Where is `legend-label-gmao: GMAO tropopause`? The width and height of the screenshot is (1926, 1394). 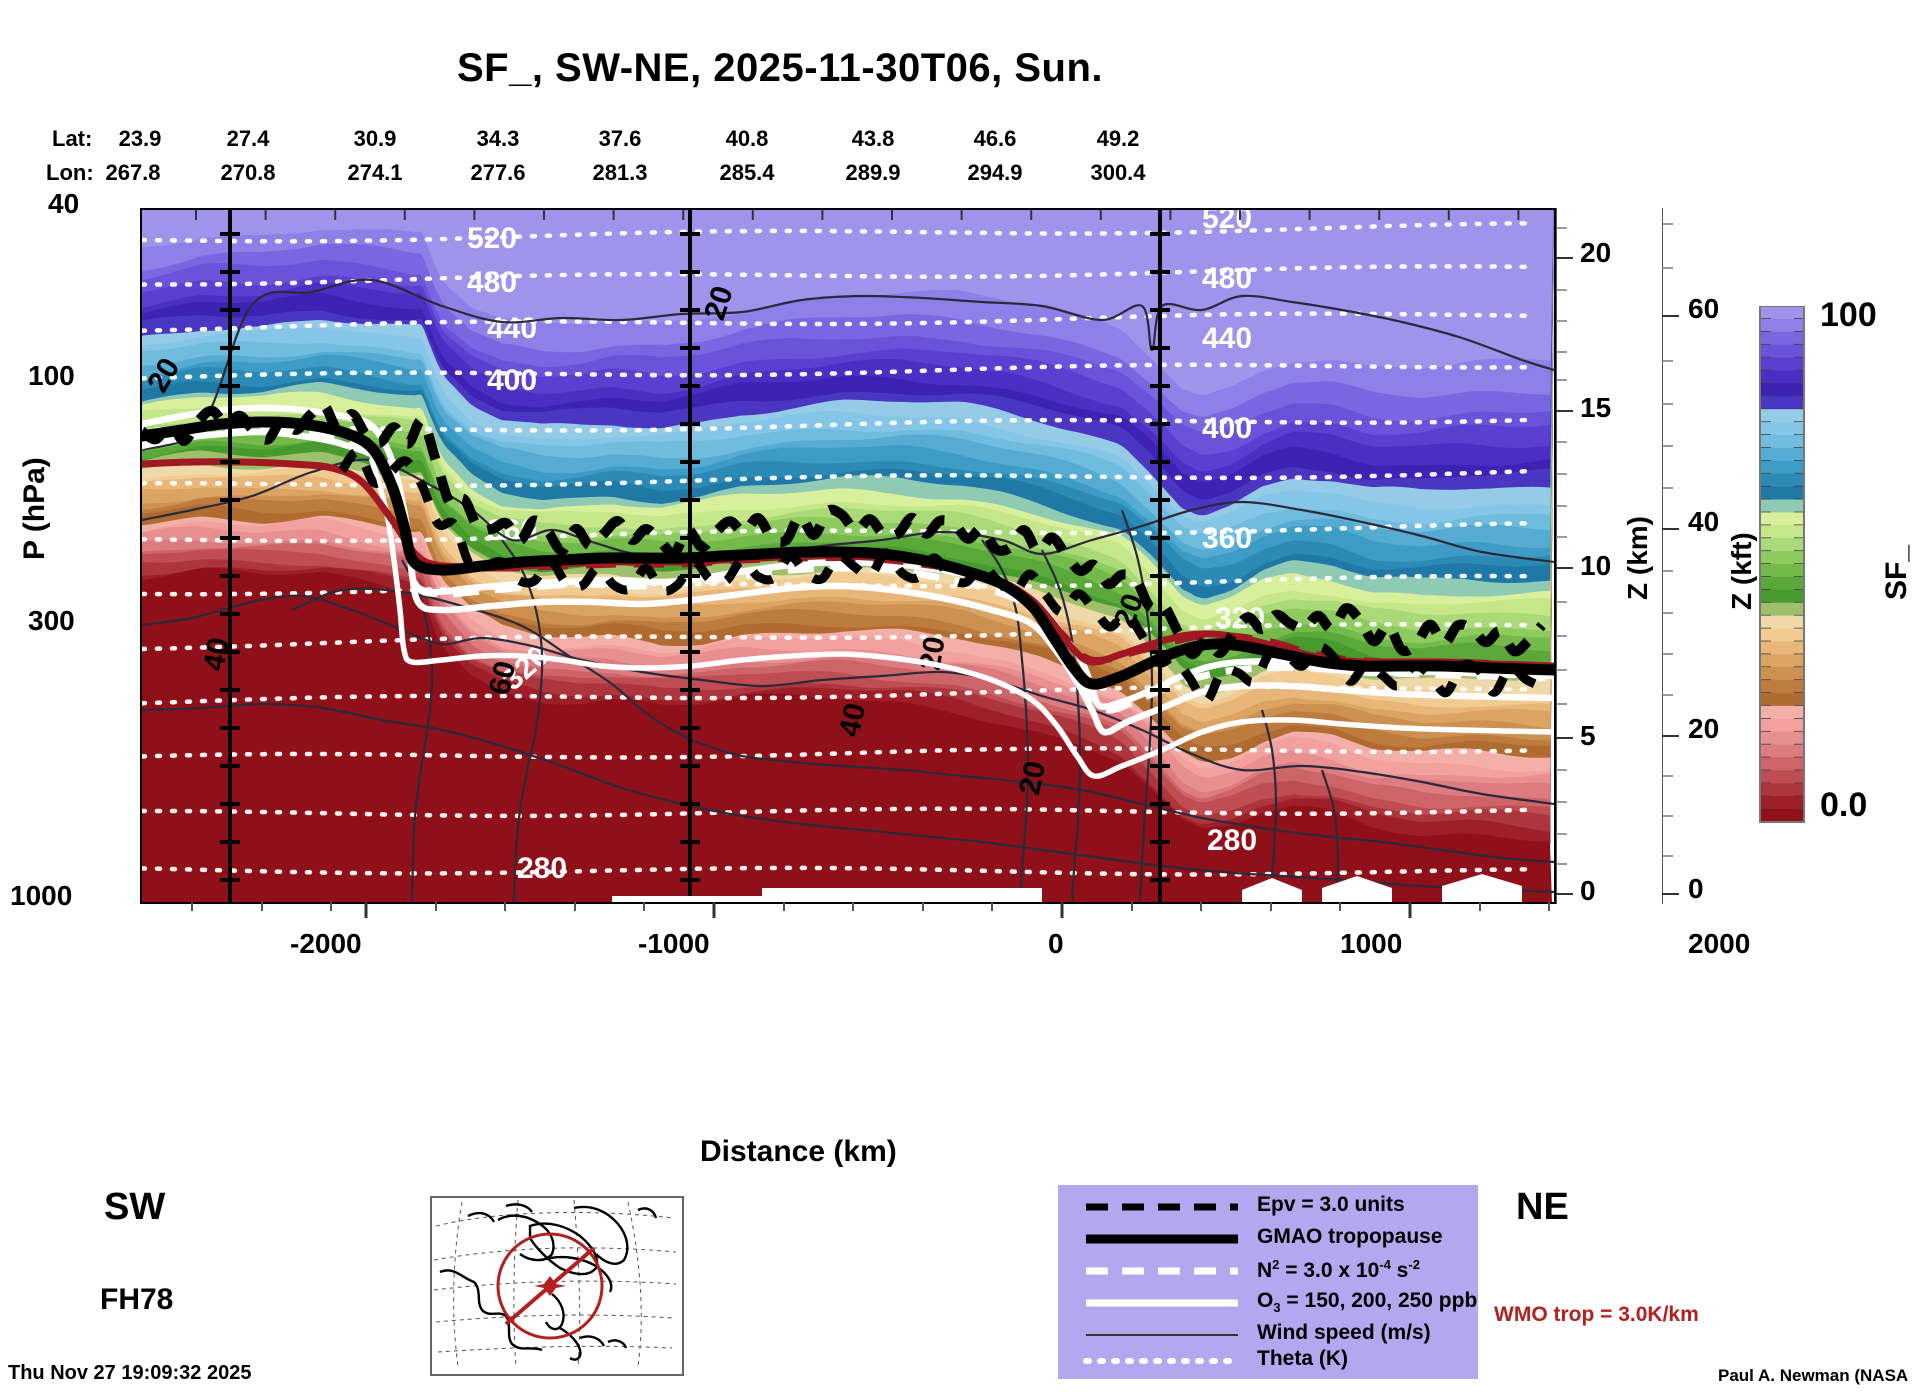
legend-label-gmao: GMAO tropopause is located at coordinates (1350, 1236).